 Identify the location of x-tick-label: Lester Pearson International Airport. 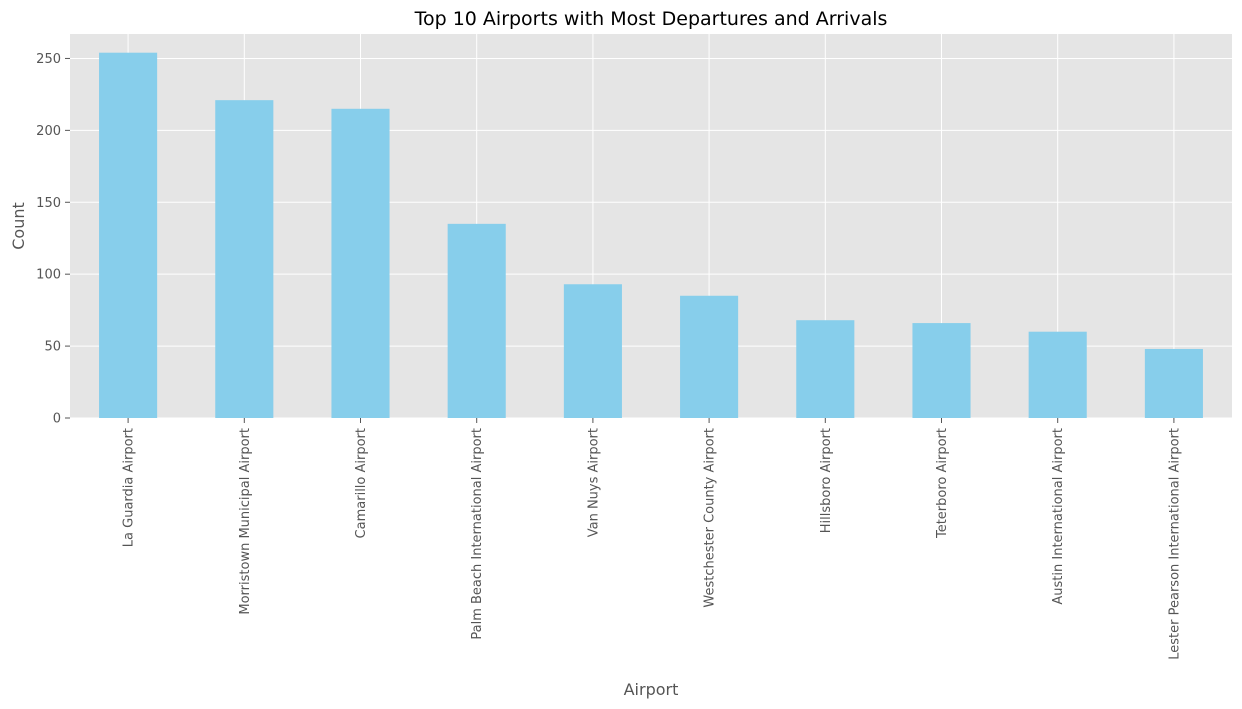
(1174, 544).